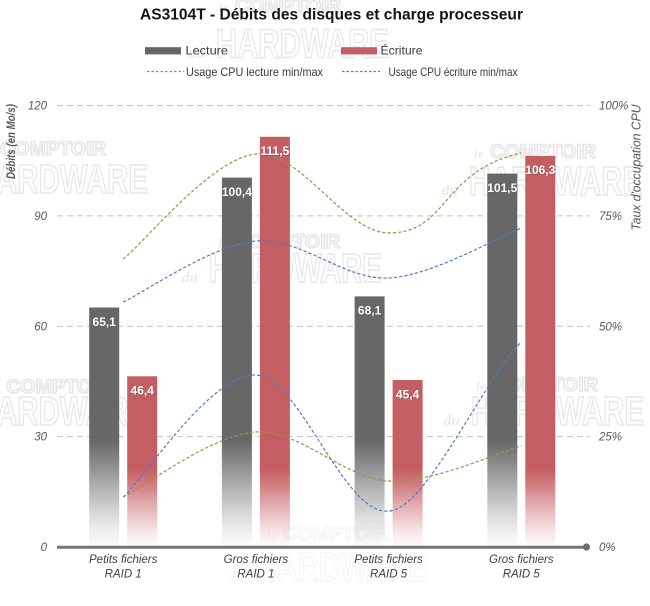 The width and height of the screenshot is (650, 606). What do you see at coordinates (610, 217) in the screenshot?
I see `svg-text: 75%` at bounding box center [610, 217].